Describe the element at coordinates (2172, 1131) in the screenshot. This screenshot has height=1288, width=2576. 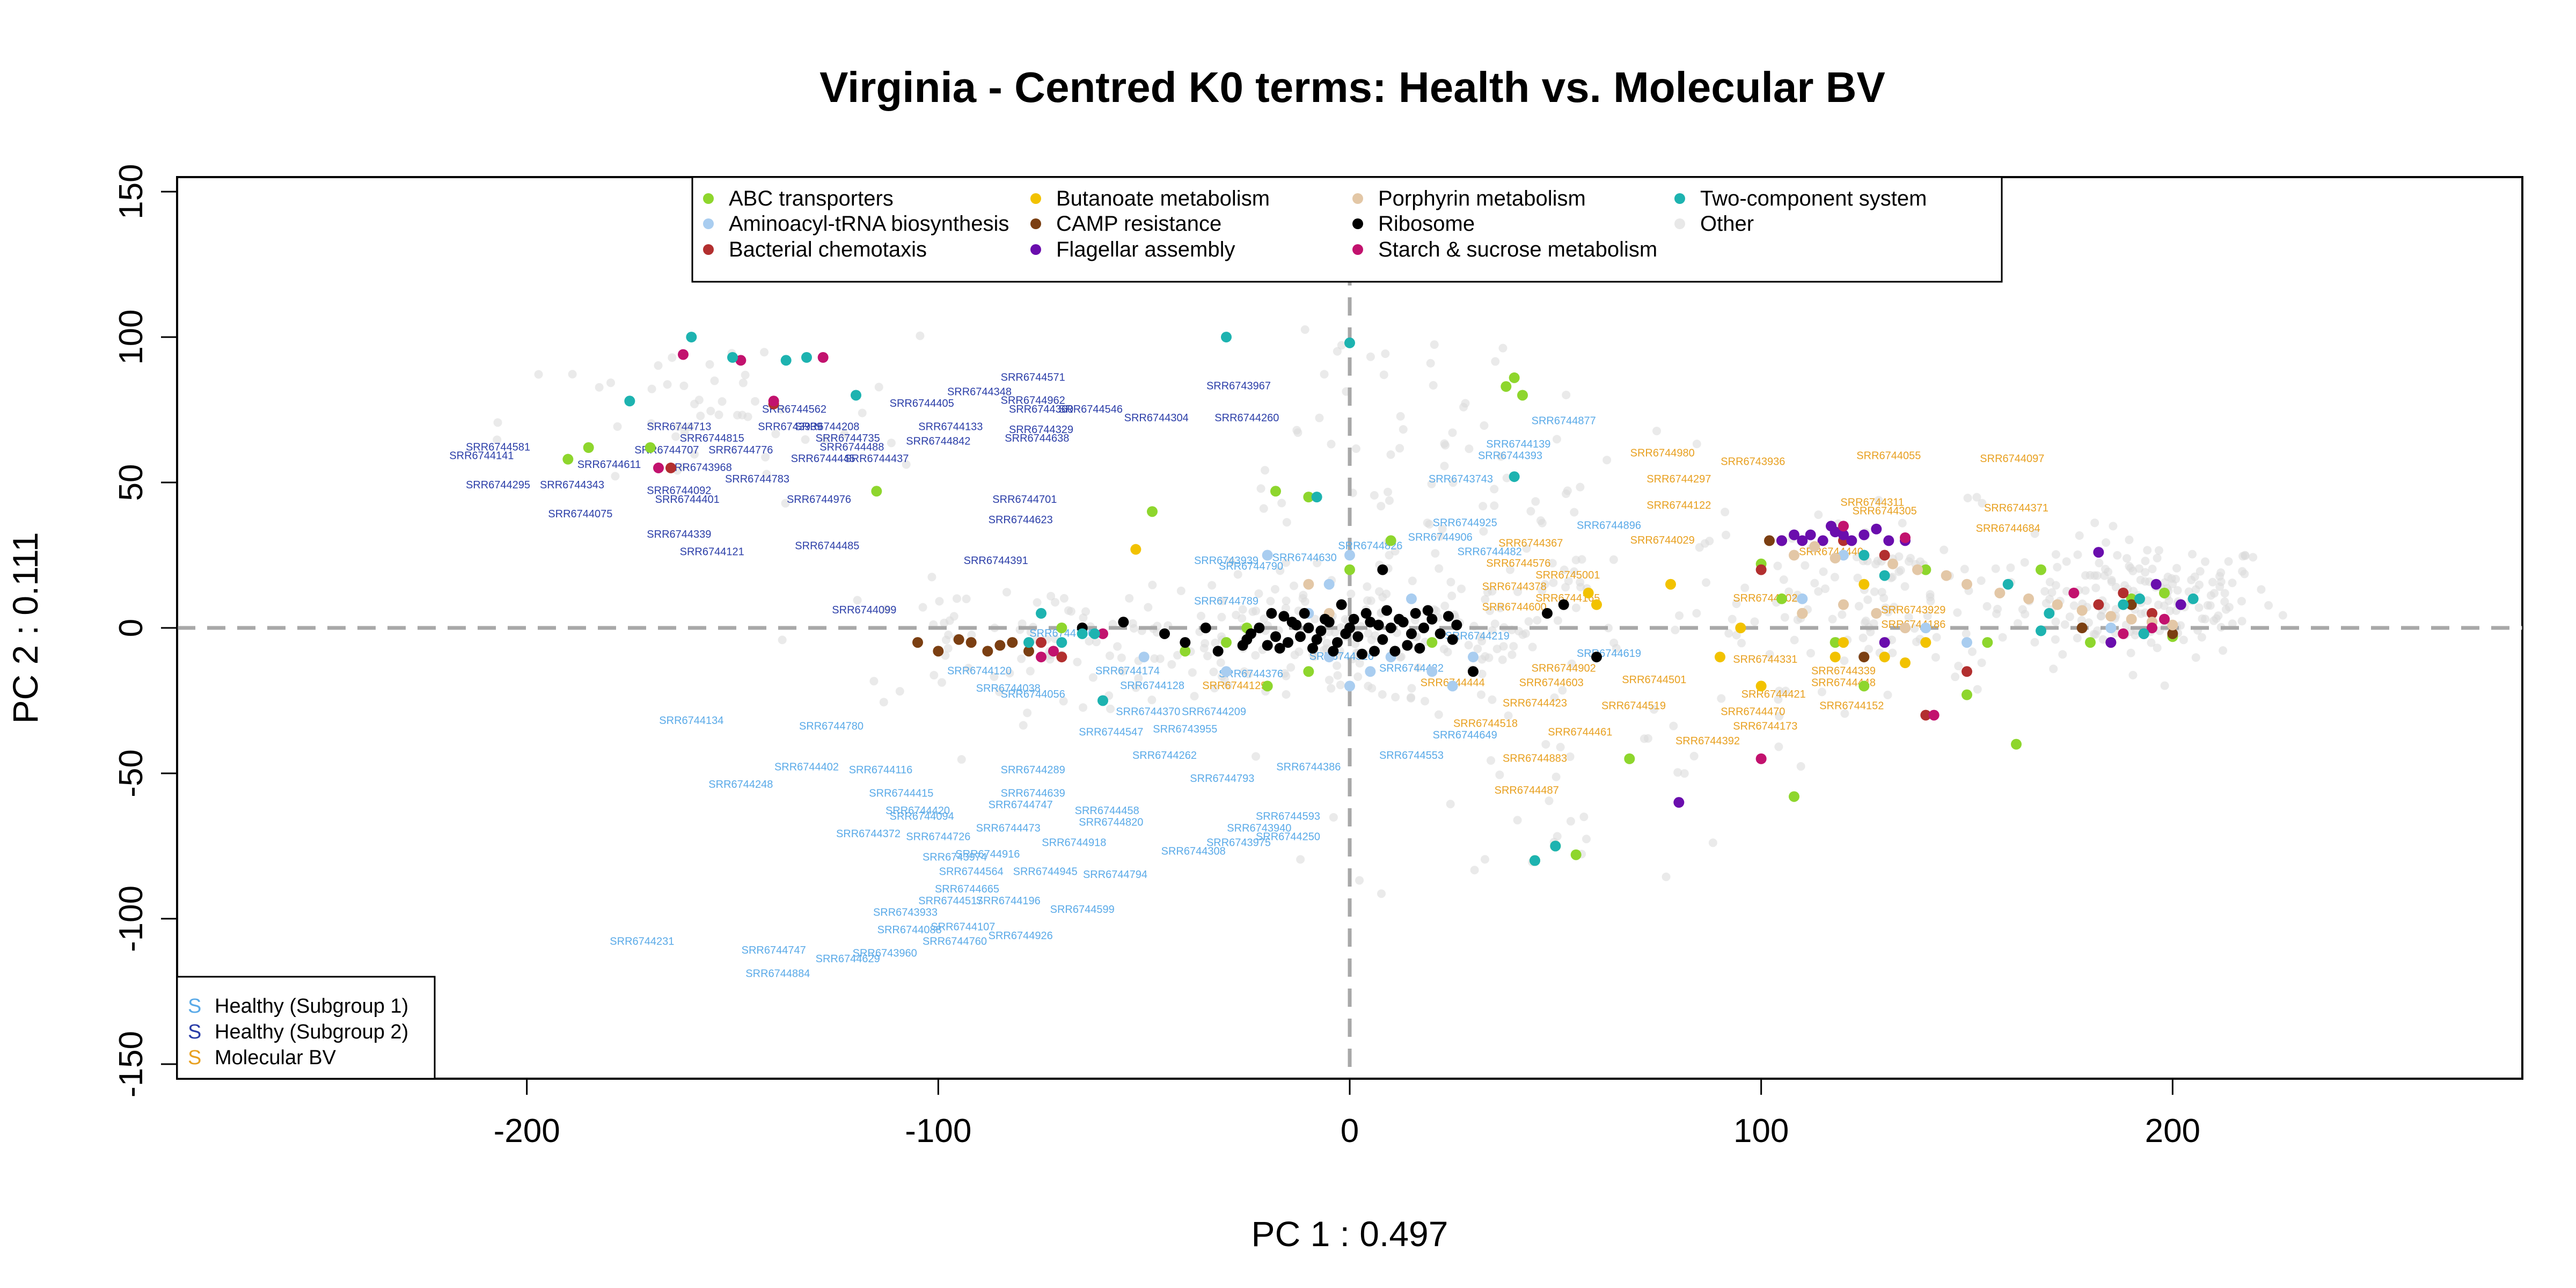
I see `x-tick-label: 200` at that location.